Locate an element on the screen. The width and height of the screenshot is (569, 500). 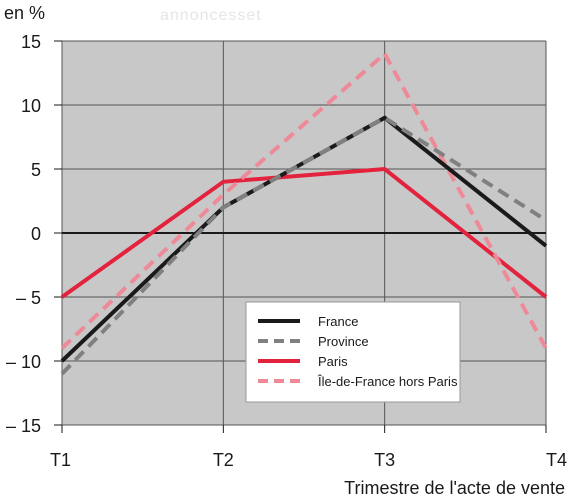
x-tick-label: T3 is located at coordinates (384, 460).